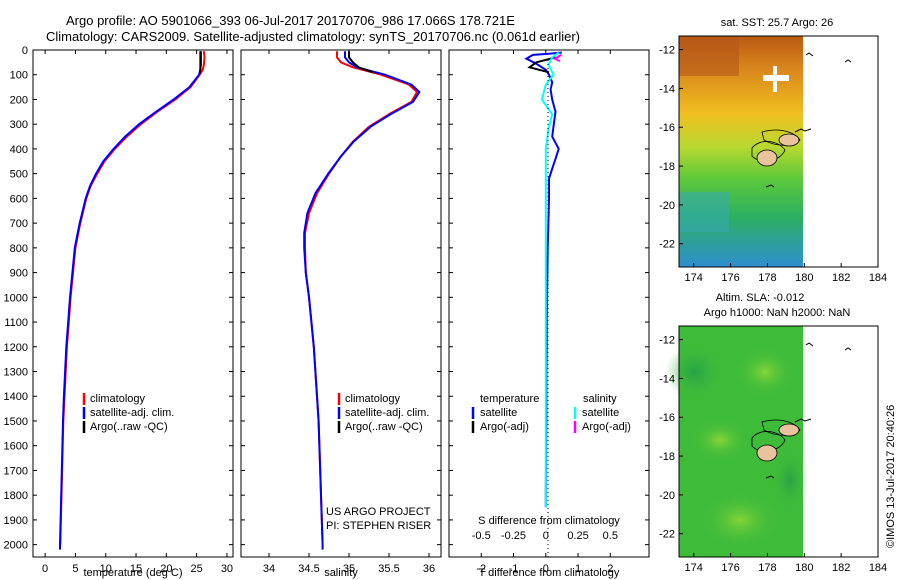  I want to click on x-tick-label: 5, so click(75, 569).